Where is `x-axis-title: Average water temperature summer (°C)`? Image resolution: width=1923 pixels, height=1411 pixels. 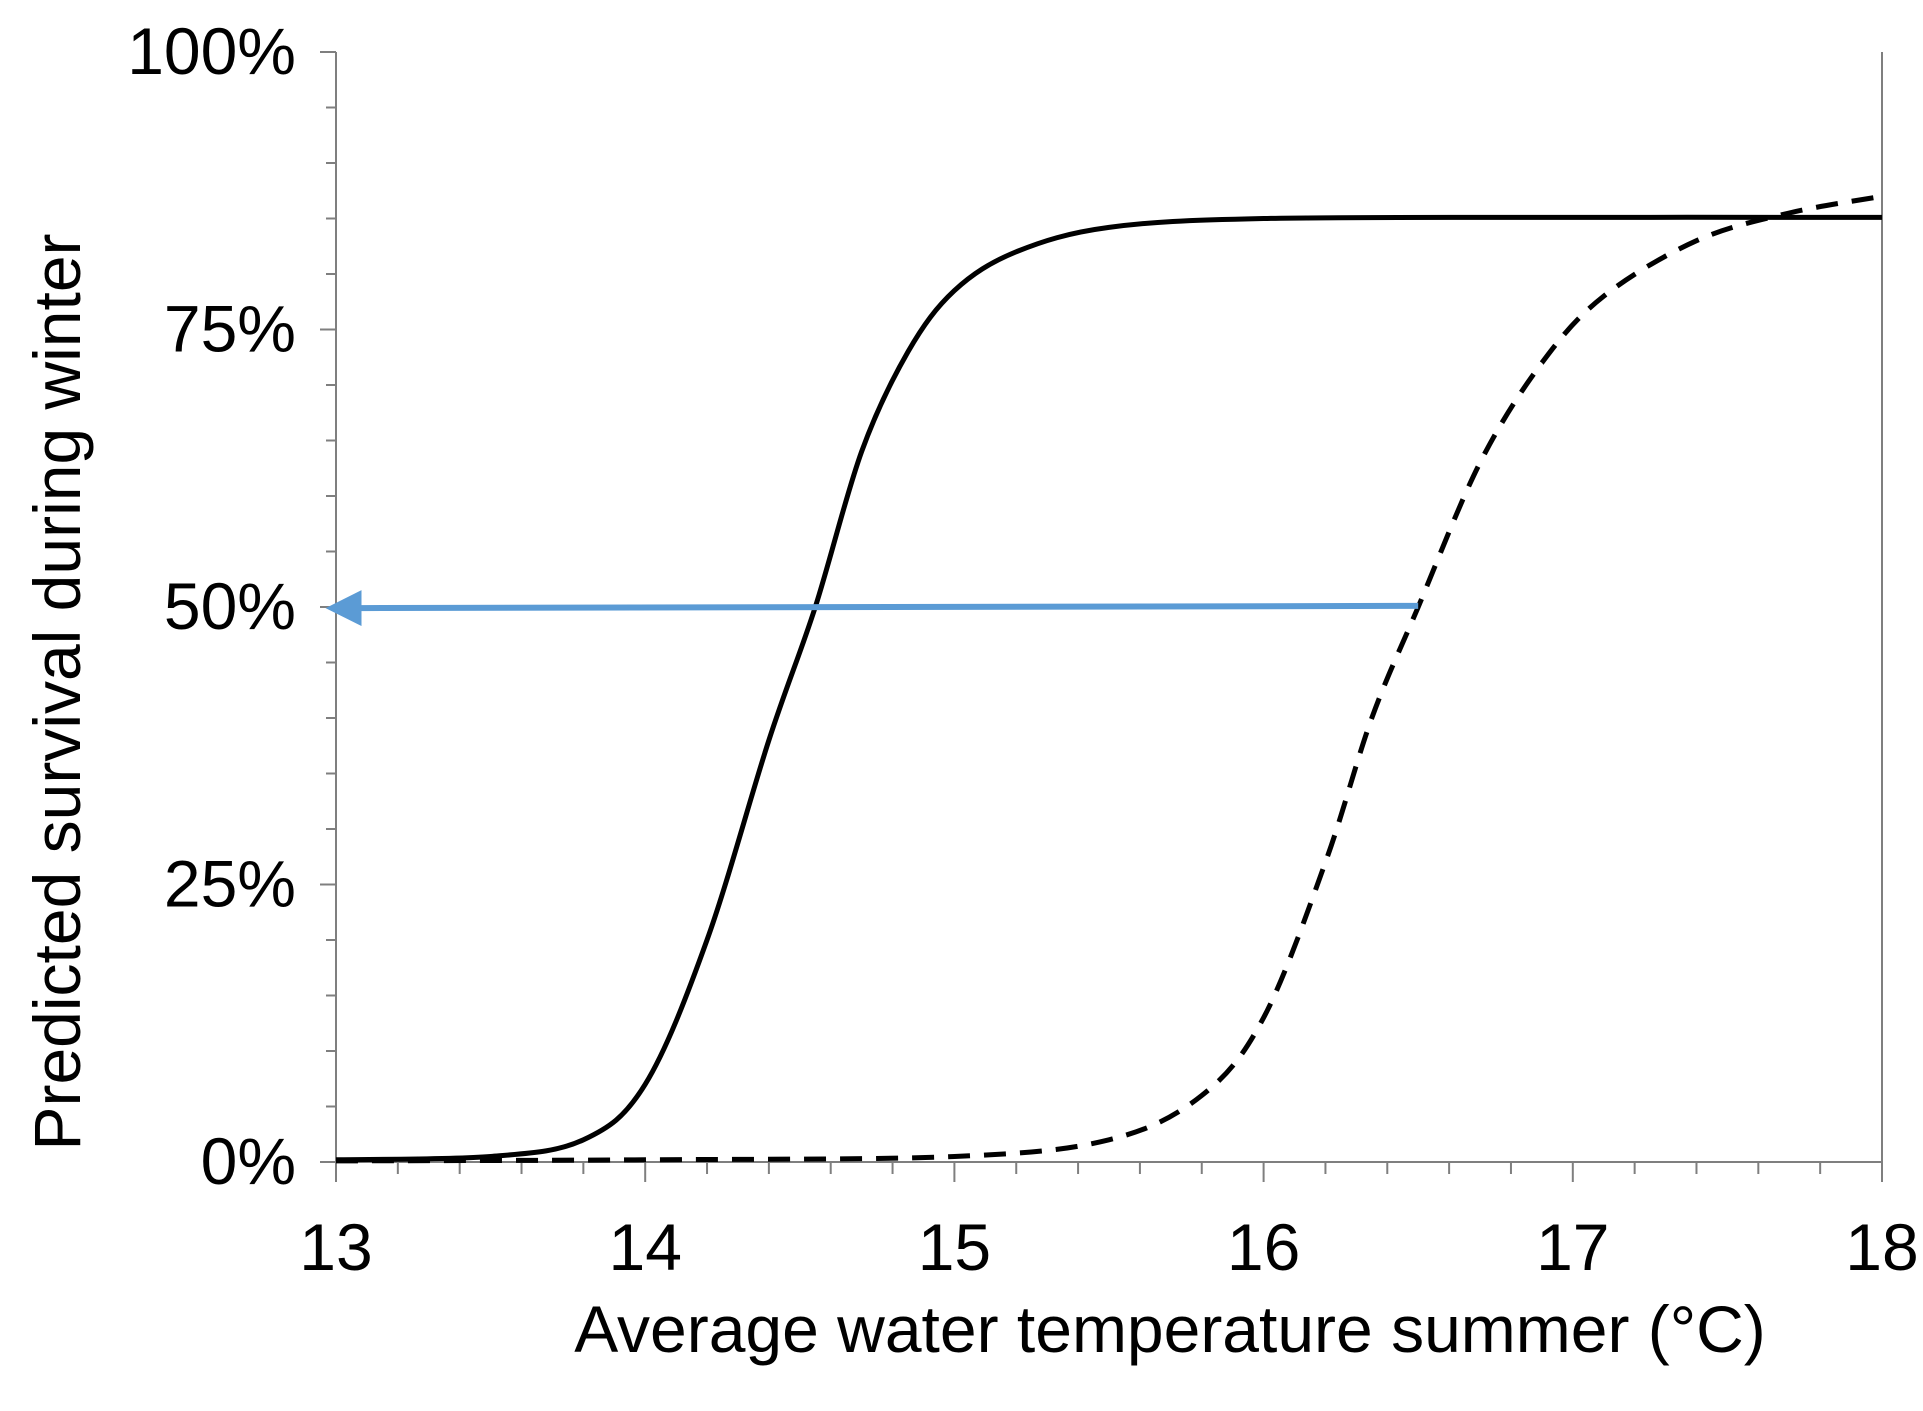 x-axis-title: Average water temperature summer (°C) is located at coordinates (1170, 1329).